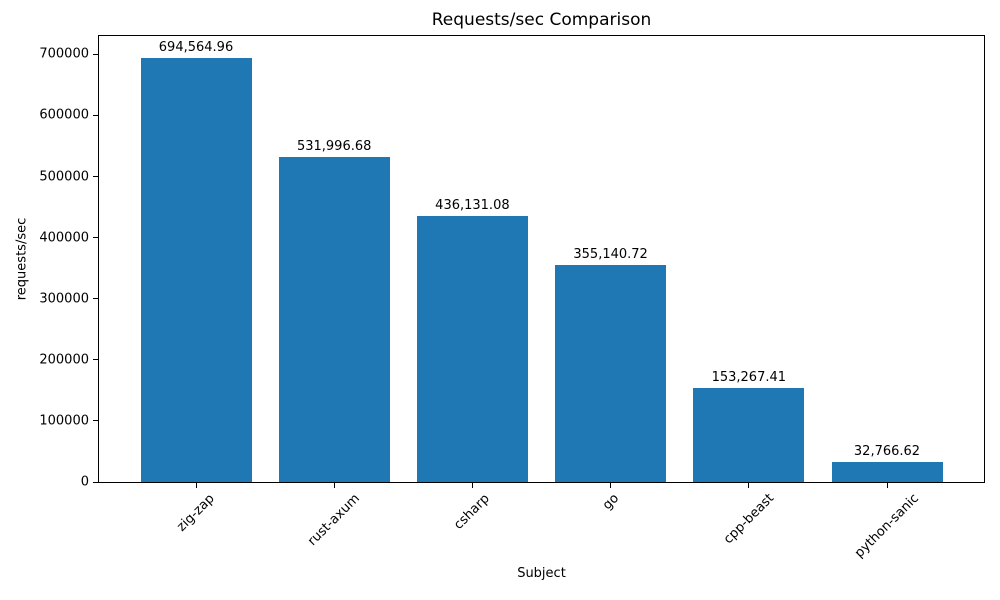 This screenshot has width=1000, height=600. I want to click on bar-value-label: 32,766.62, so click(887, 451).